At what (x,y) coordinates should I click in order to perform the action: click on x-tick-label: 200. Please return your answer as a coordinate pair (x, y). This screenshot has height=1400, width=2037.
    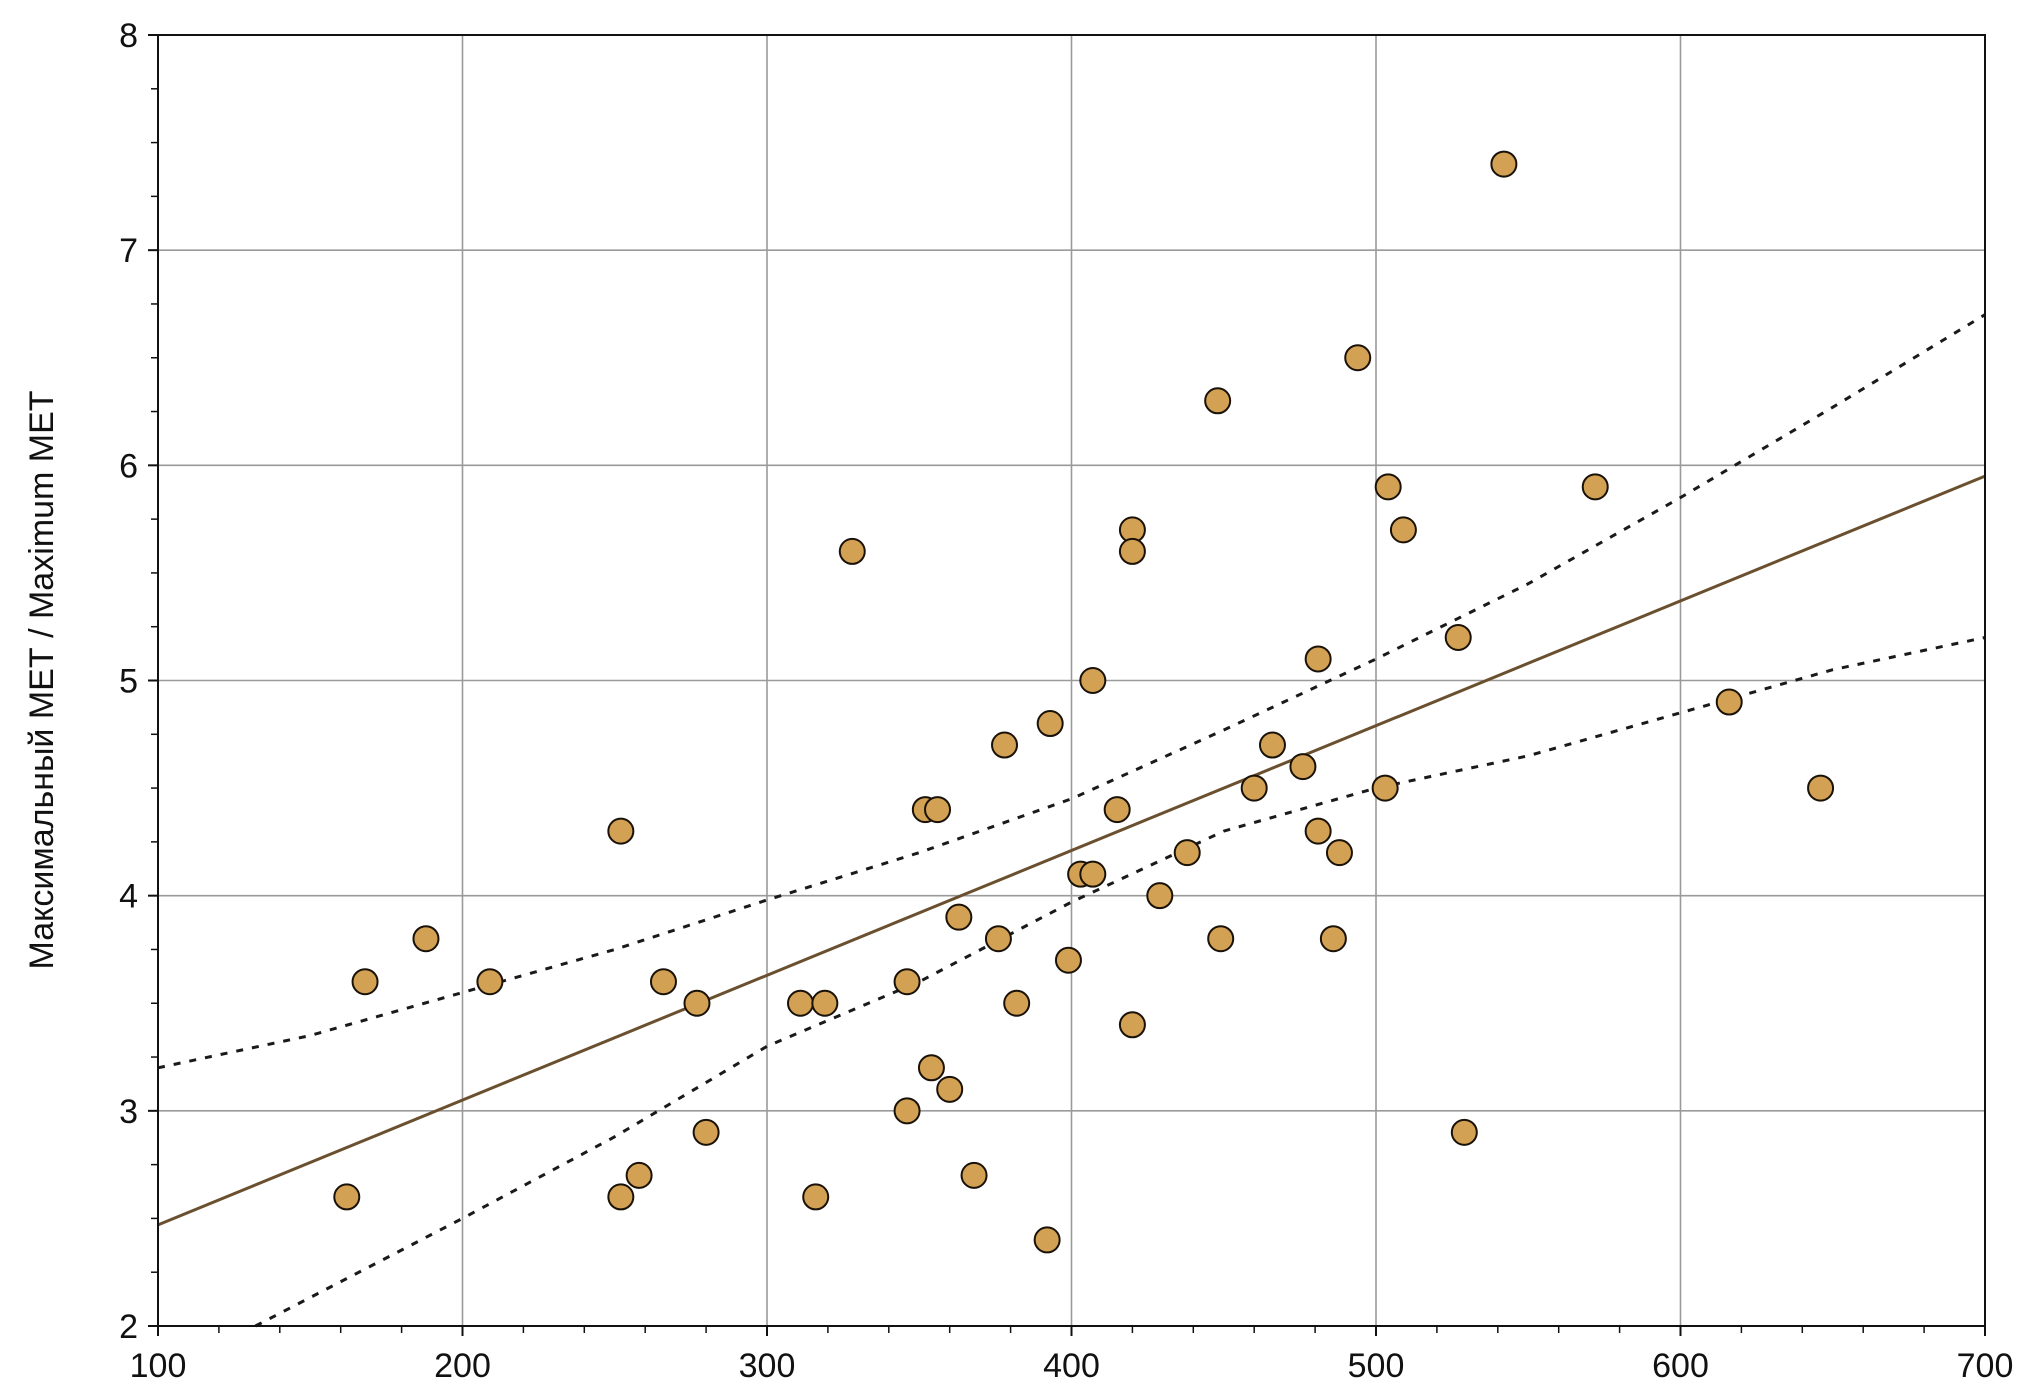
    Looking at the image, I should click on (462, 1366).